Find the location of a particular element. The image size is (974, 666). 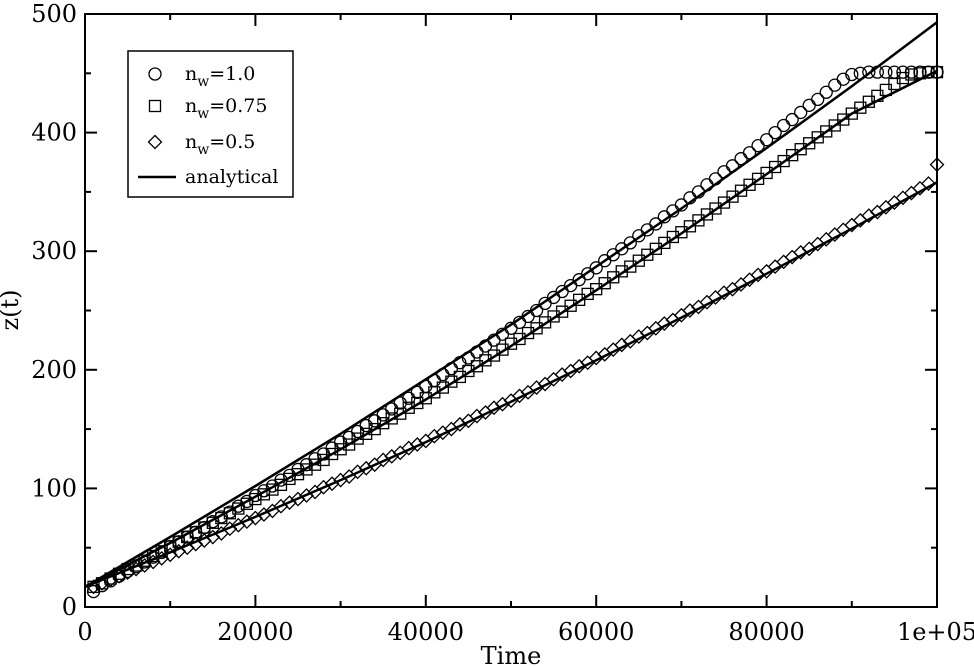

y-tick-label: 300 is located at coordinates (54, 251).